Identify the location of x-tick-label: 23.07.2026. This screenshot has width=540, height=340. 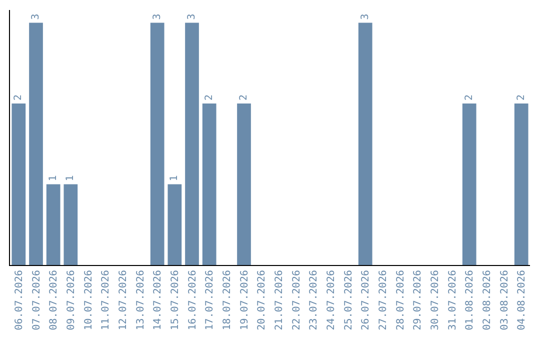
(314, 300).